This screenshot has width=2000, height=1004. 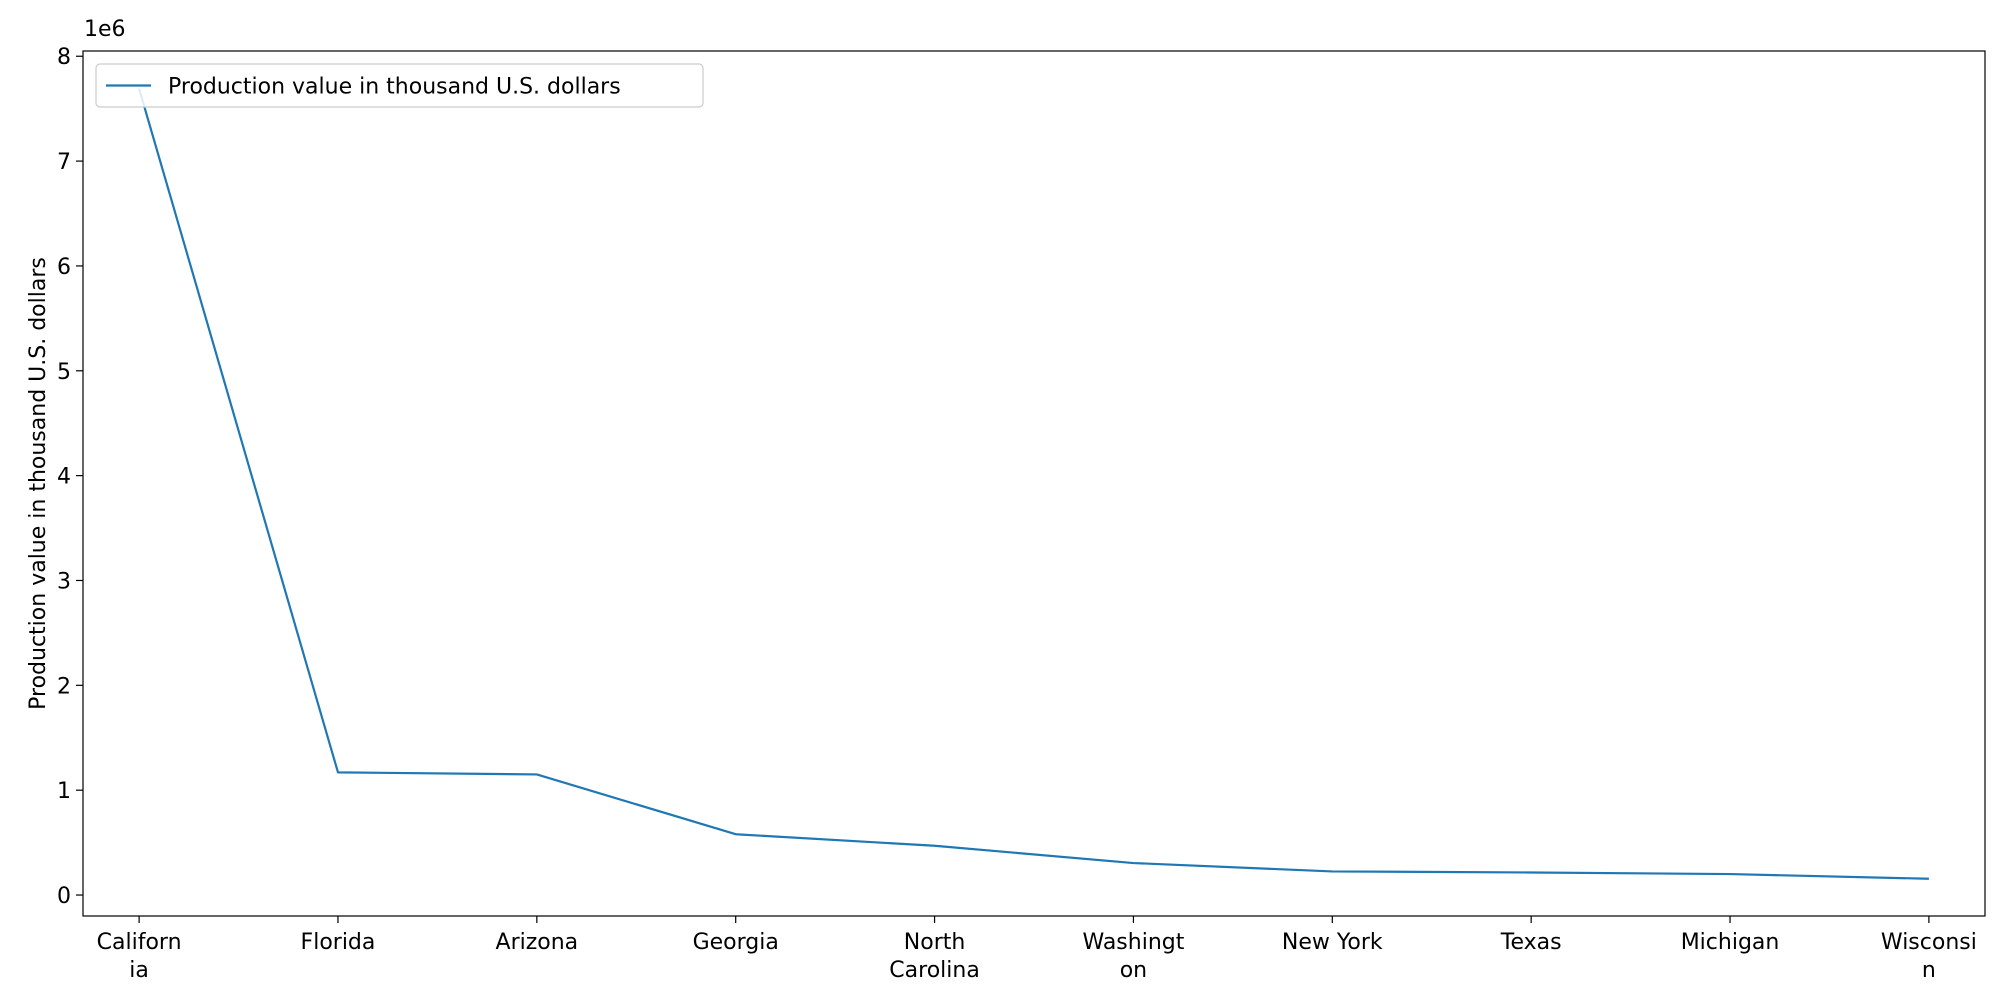 What do you see at coordinates (64, 791) in the screenshot?
I see `y-tick-label: 1` at bounding box center [64, 791].